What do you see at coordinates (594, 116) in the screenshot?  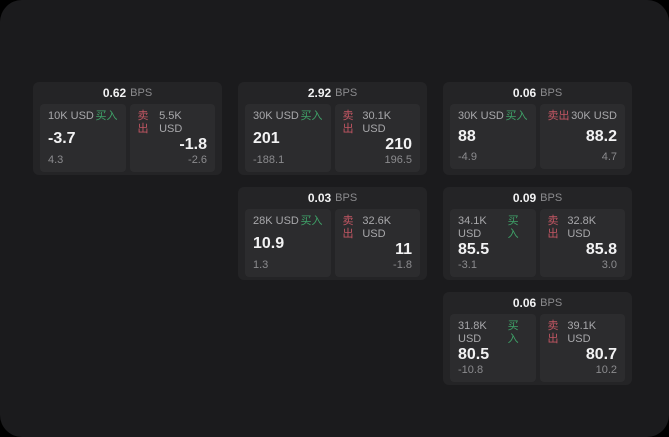 I see `sell-amount: 30K USD` at bounding box center [594, 116].